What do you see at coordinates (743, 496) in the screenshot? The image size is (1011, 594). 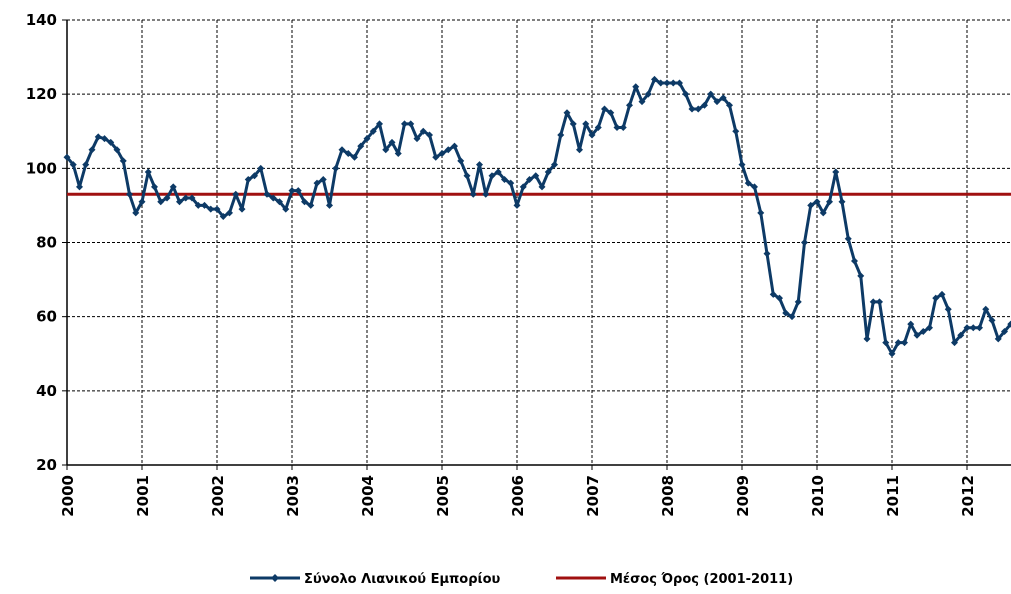 I see `x-tick-label: 2009` at bounding box center [743, 496].